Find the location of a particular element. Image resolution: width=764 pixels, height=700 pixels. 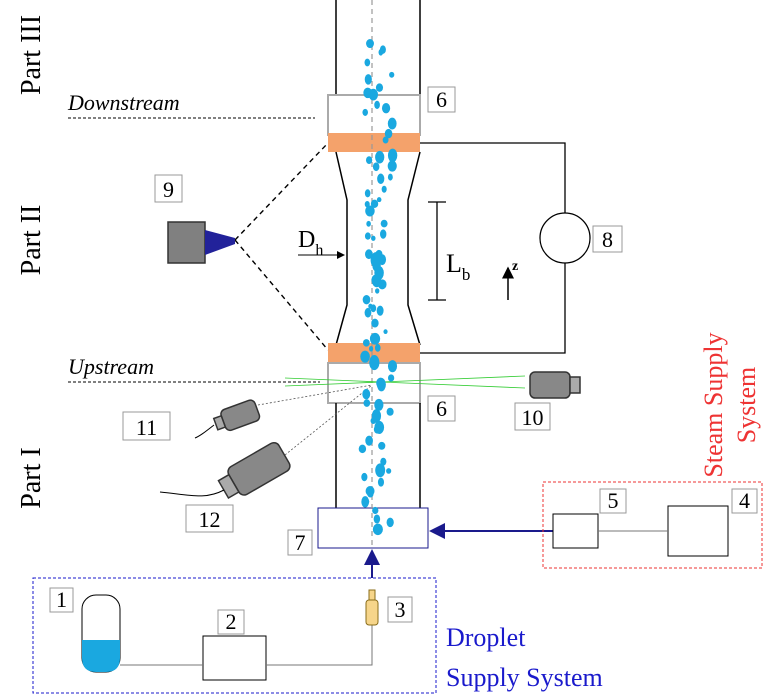

axis-label: z is located at coordinates (515, 266).